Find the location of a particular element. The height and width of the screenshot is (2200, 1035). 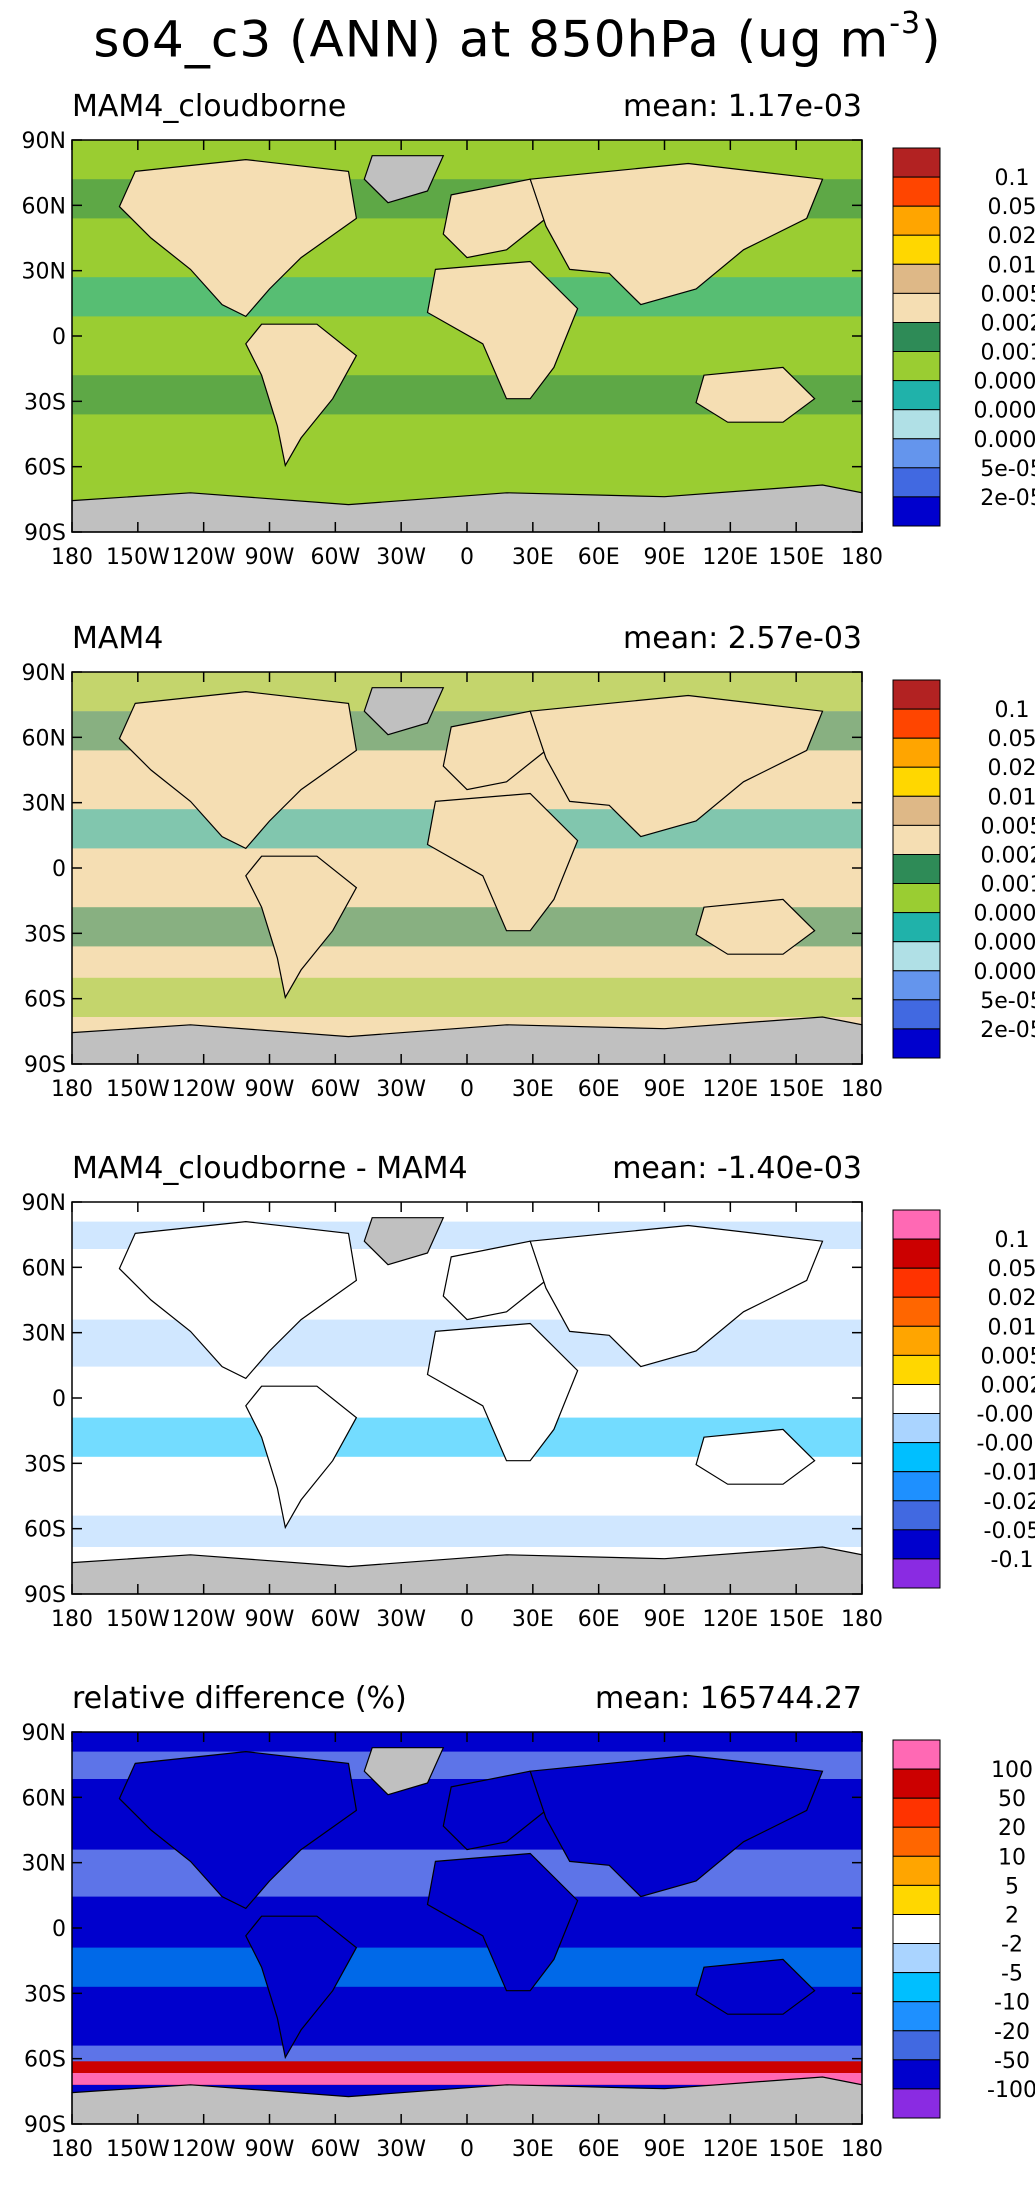

south-america-outline is located at coordinates (301, 1457).